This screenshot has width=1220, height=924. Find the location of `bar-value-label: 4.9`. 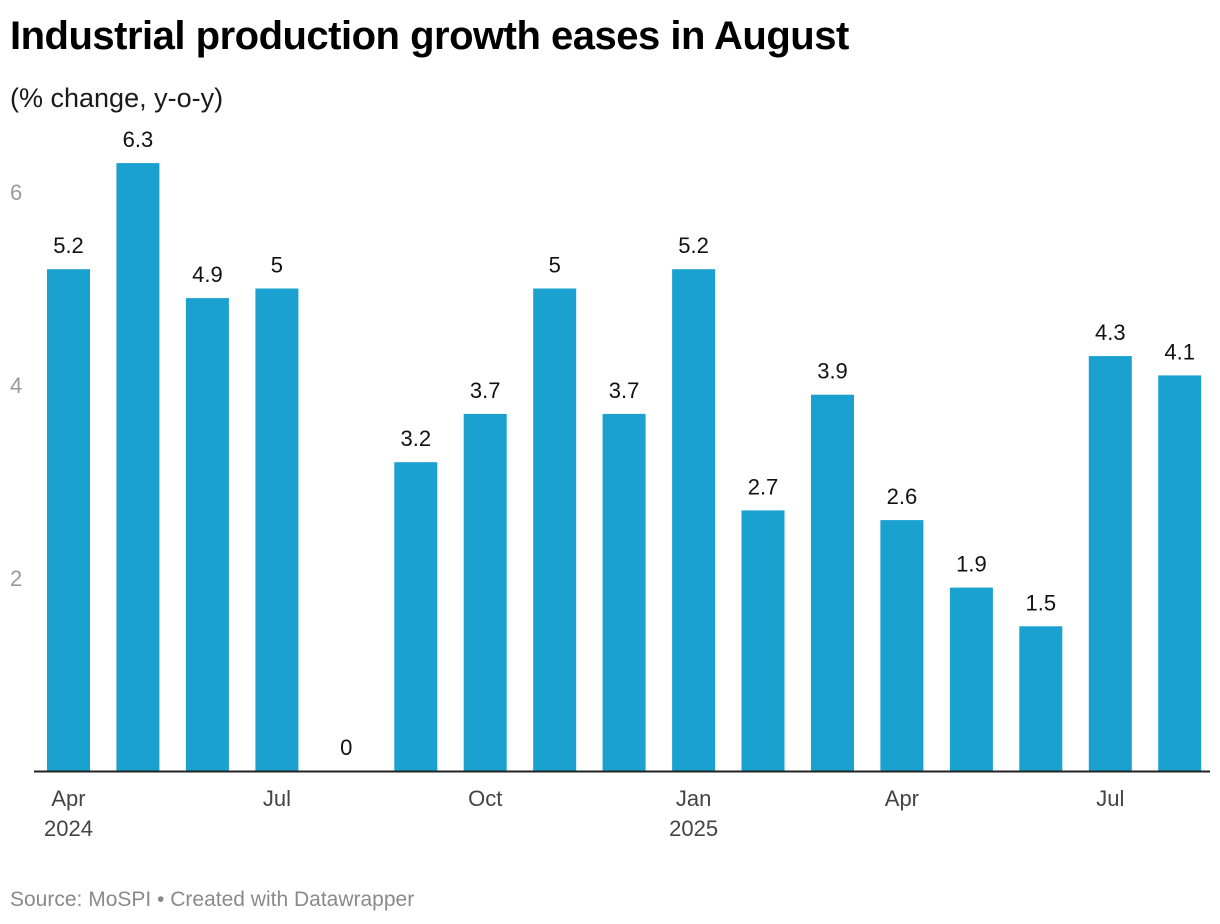

bar-value-label: 4.9 is located at coordinates (207, 274).